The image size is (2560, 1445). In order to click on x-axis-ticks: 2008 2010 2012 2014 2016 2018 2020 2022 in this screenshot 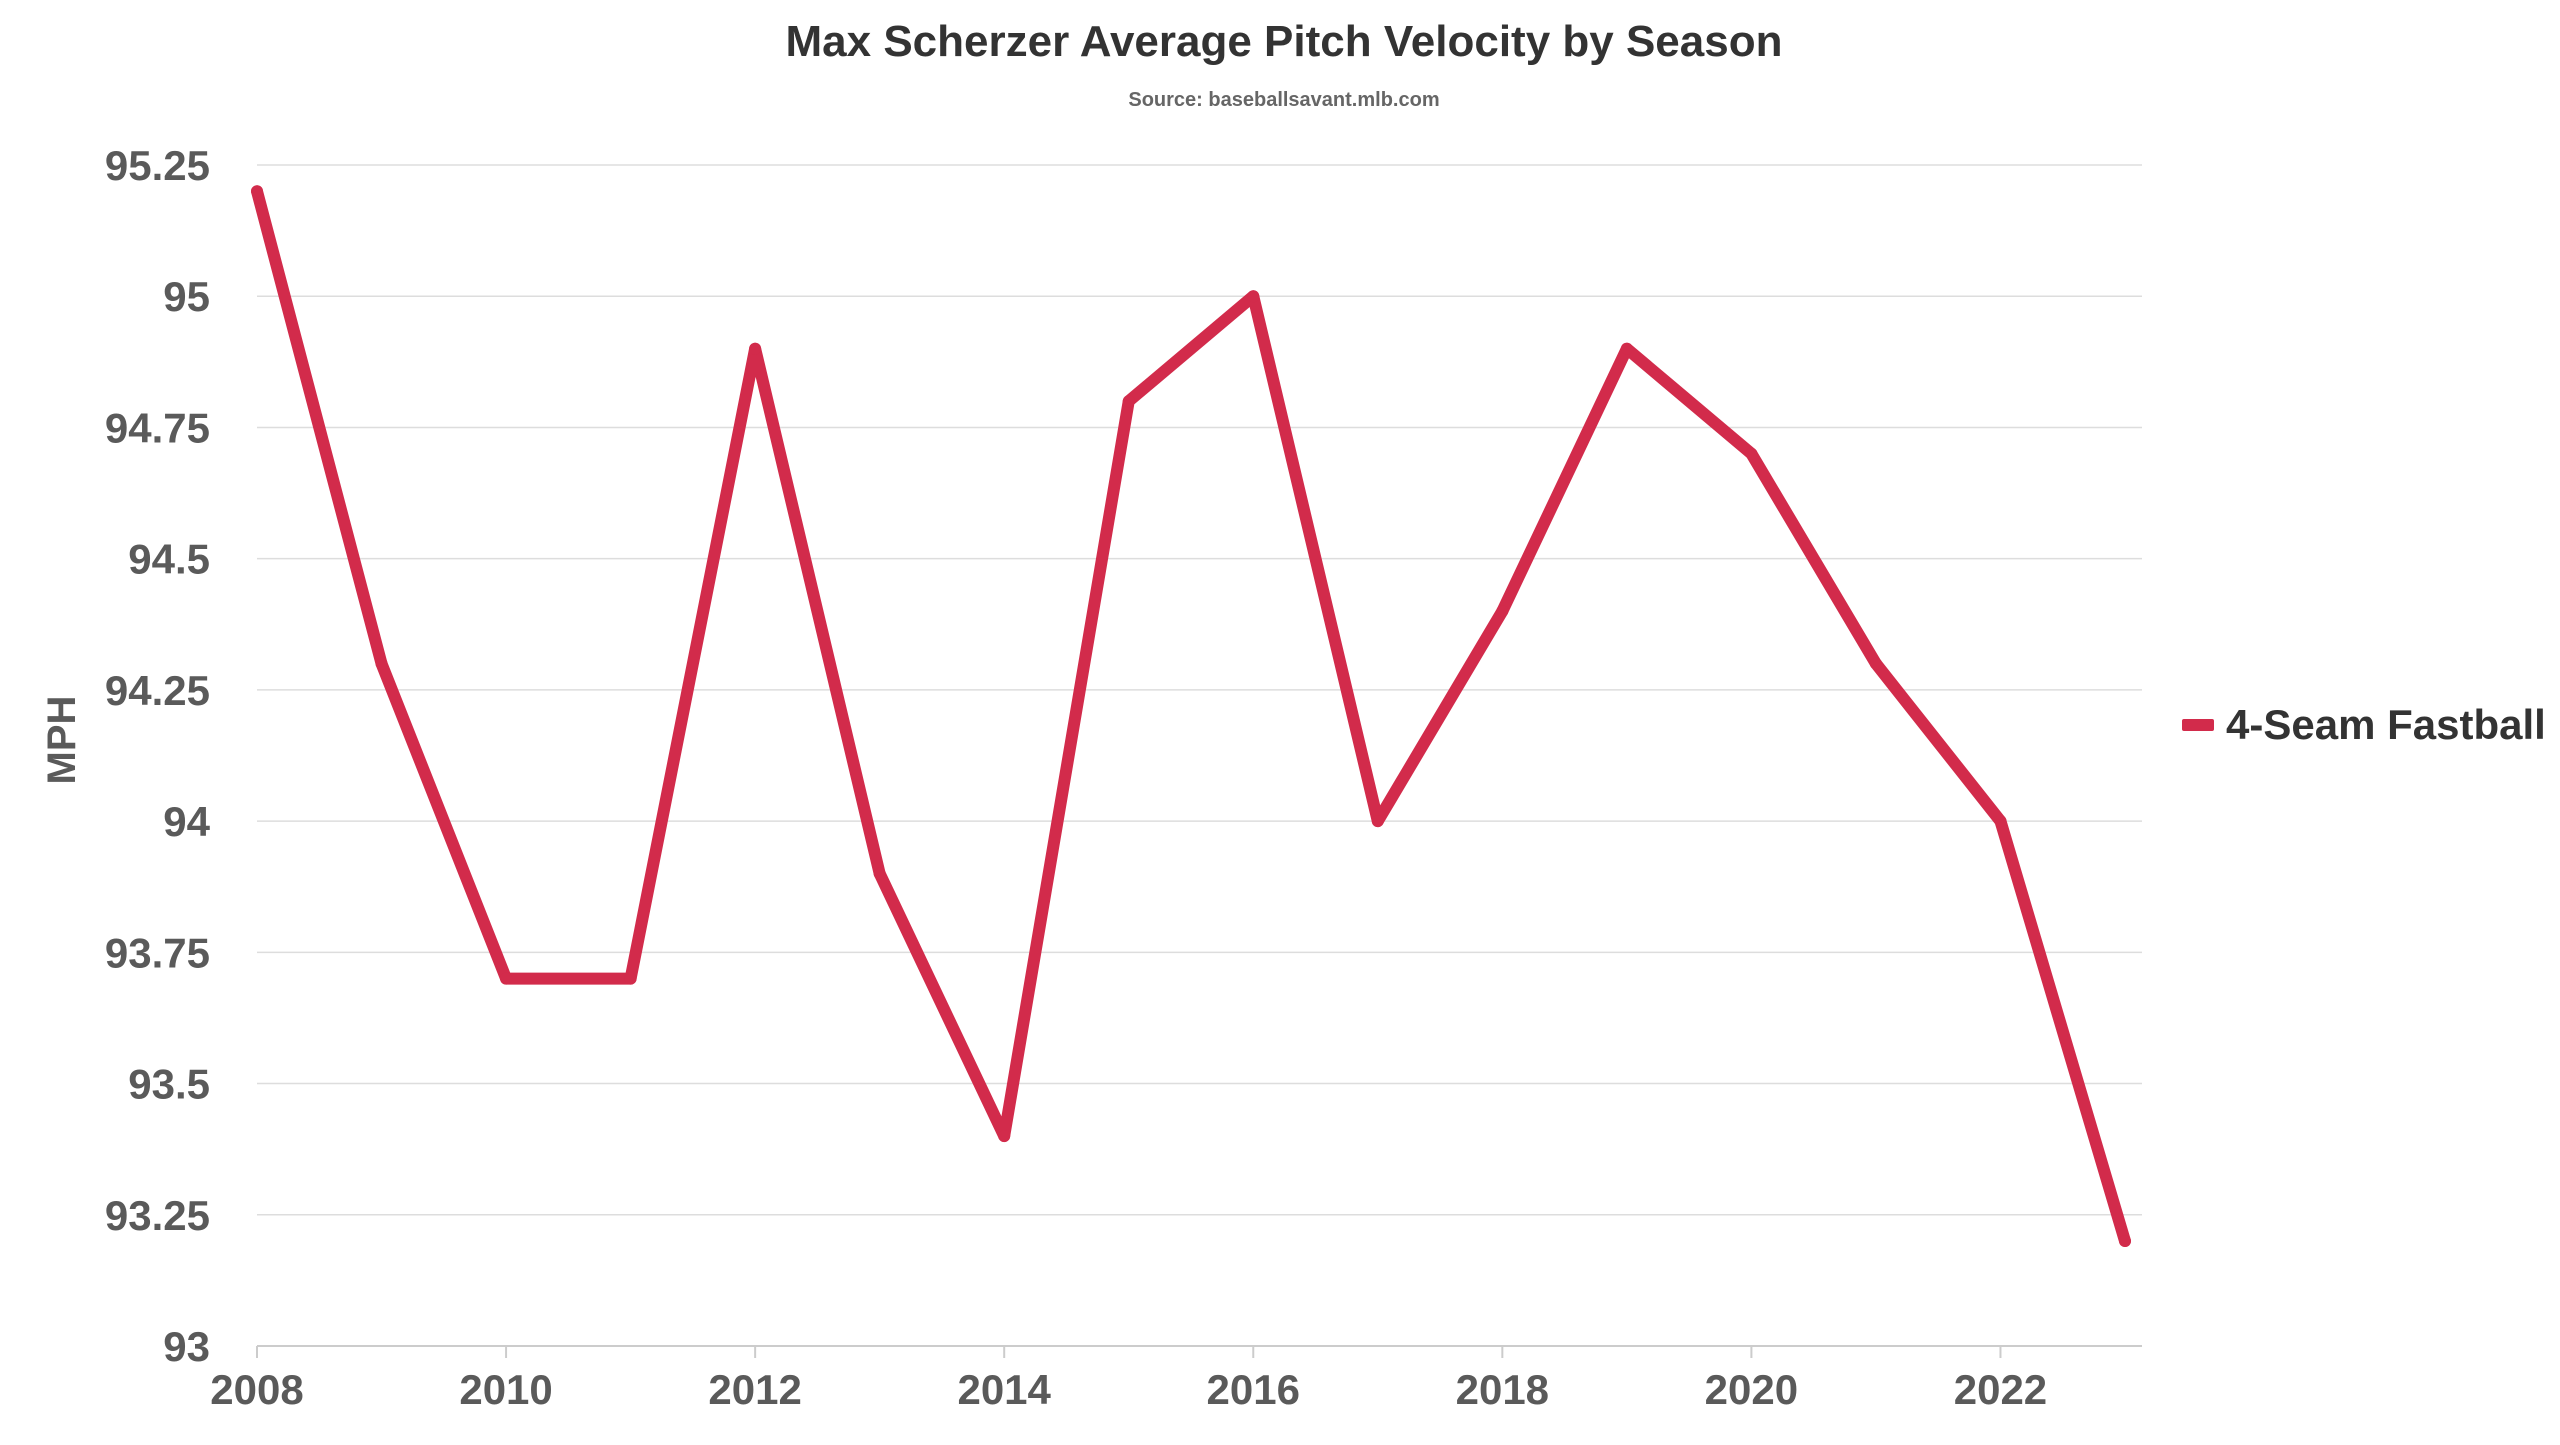, I will do `click(1128, 1379)`.